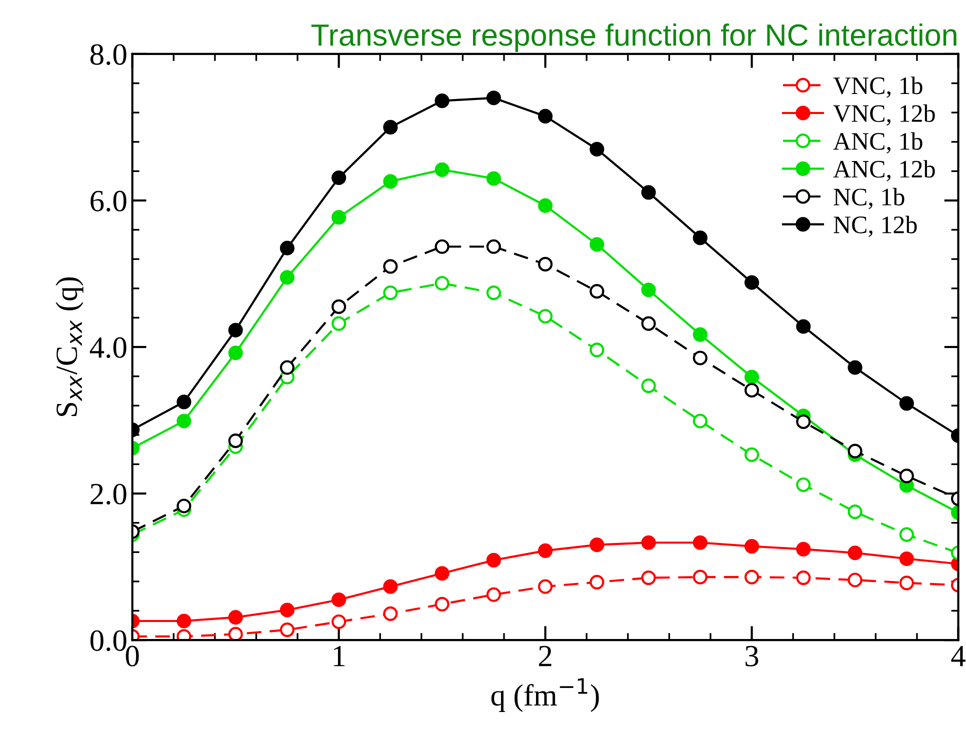 The image size is (966, 729). Describe the element at coordinates (877, 143) in the screenshot. I see `legend-label: ANC, 1b` at that location.